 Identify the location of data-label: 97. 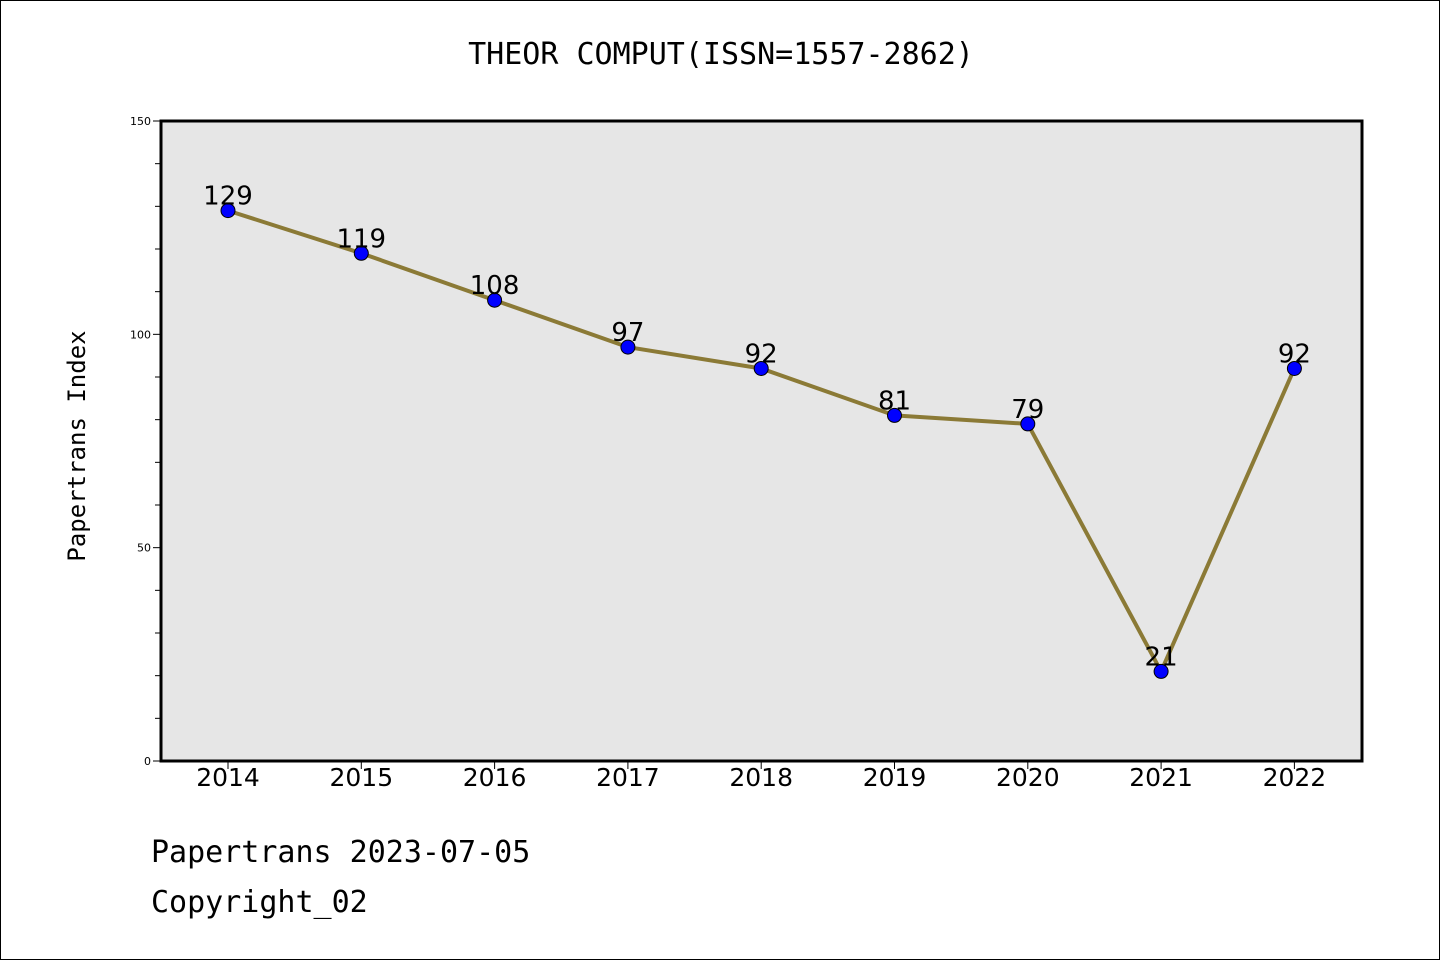
(627, 333).